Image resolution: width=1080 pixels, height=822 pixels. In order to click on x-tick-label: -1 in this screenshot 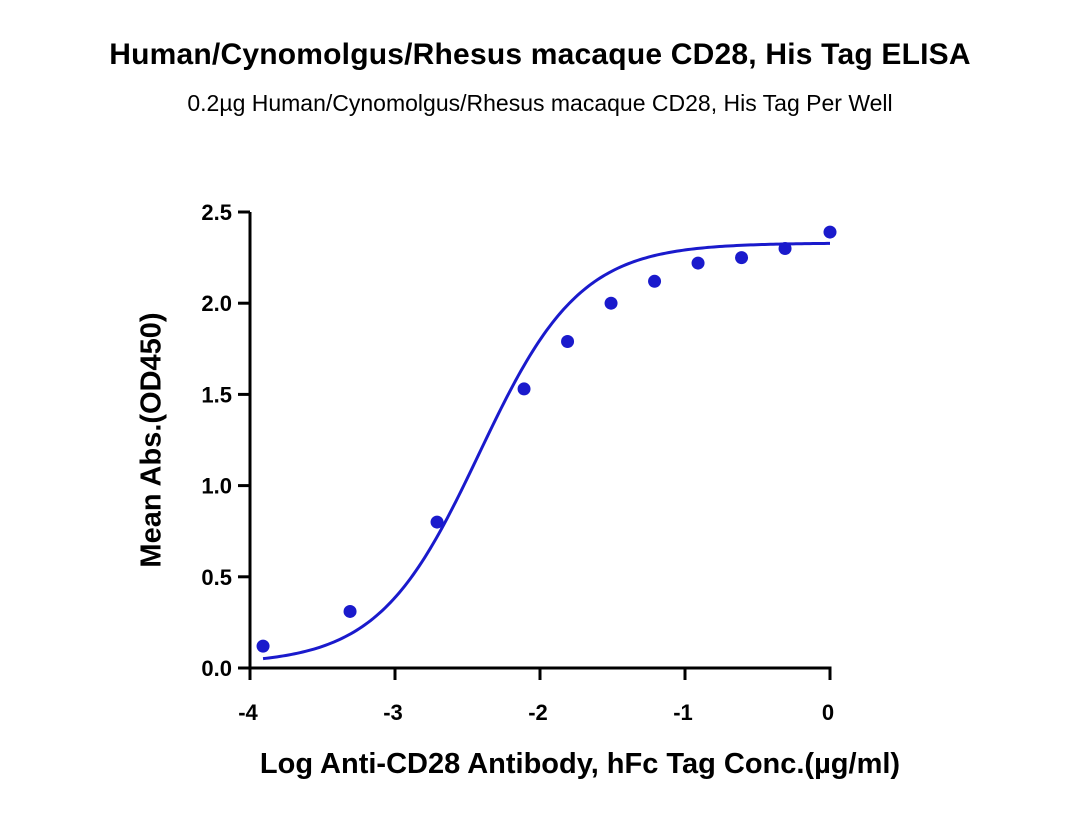, I will do `click(683, 712)`.